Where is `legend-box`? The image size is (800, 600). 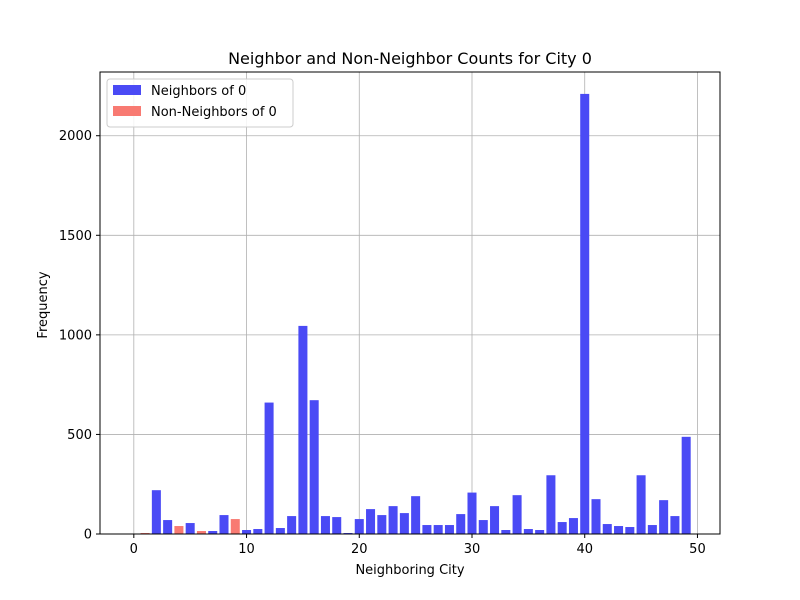
legend-box is located at coordinates (200, 103).